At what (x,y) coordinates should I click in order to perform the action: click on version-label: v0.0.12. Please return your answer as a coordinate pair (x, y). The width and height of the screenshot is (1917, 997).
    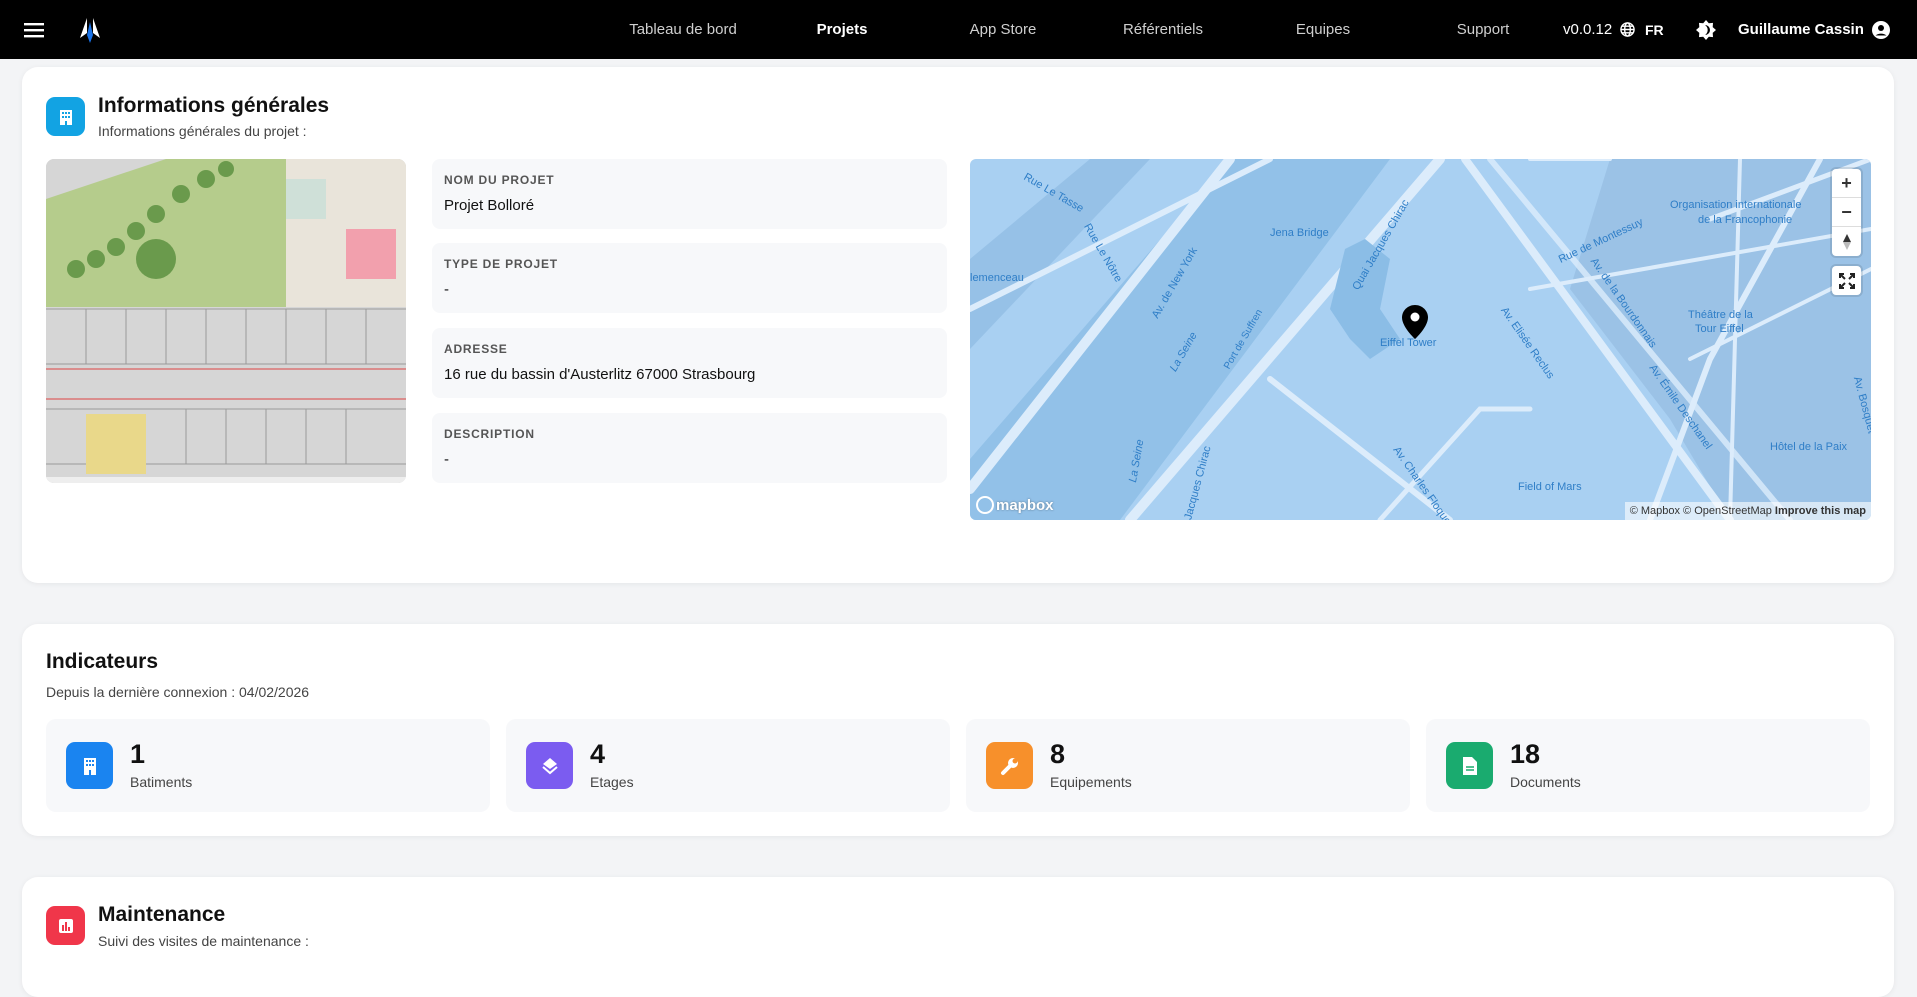
    Looking at the image, I should click on (1588, 29).